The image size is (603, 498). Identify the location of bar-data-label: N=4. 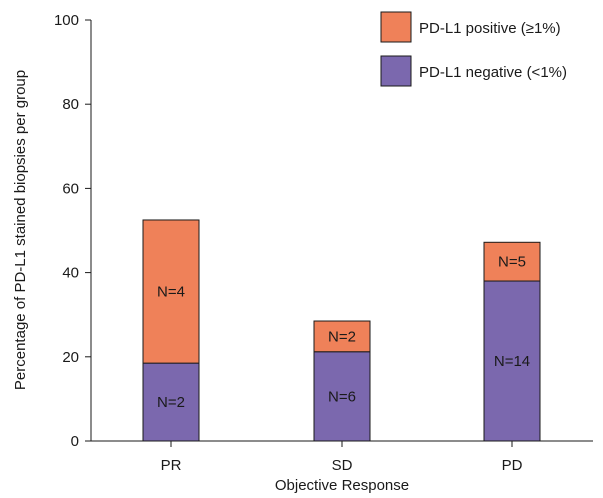
(171, 292).